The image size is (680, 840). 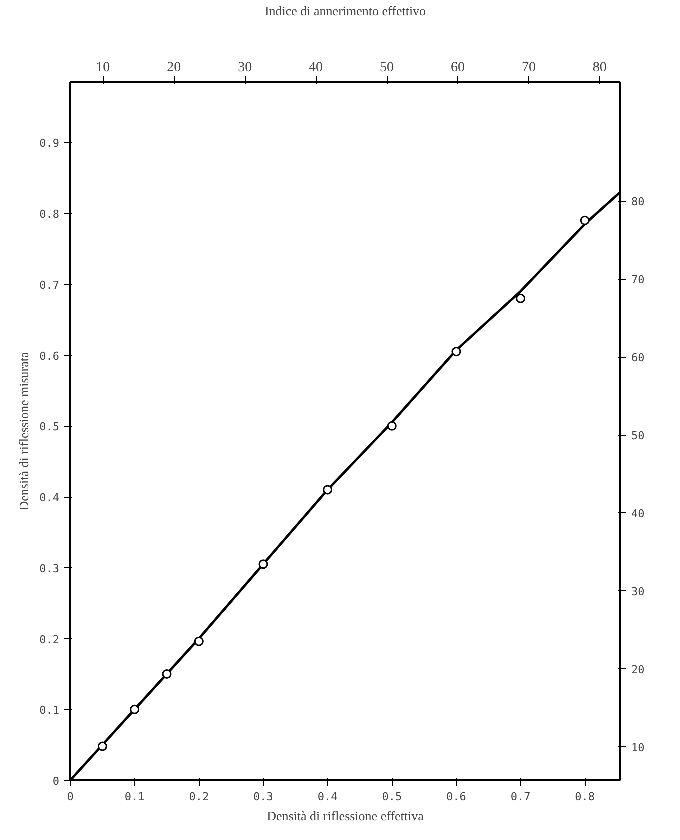 I want to click on x-tick-label: 0, so click(x=70, y=797).